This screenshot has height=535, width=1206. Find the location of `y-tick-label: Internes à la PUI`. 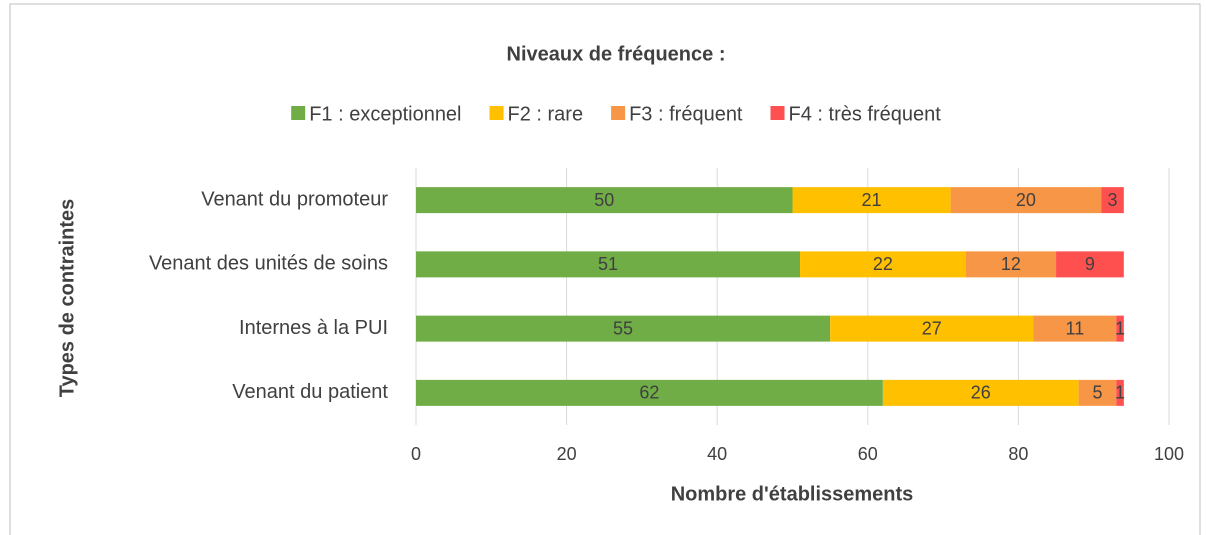

y-tick-label: Internes à la PUI is located at coordinates (313, 328).